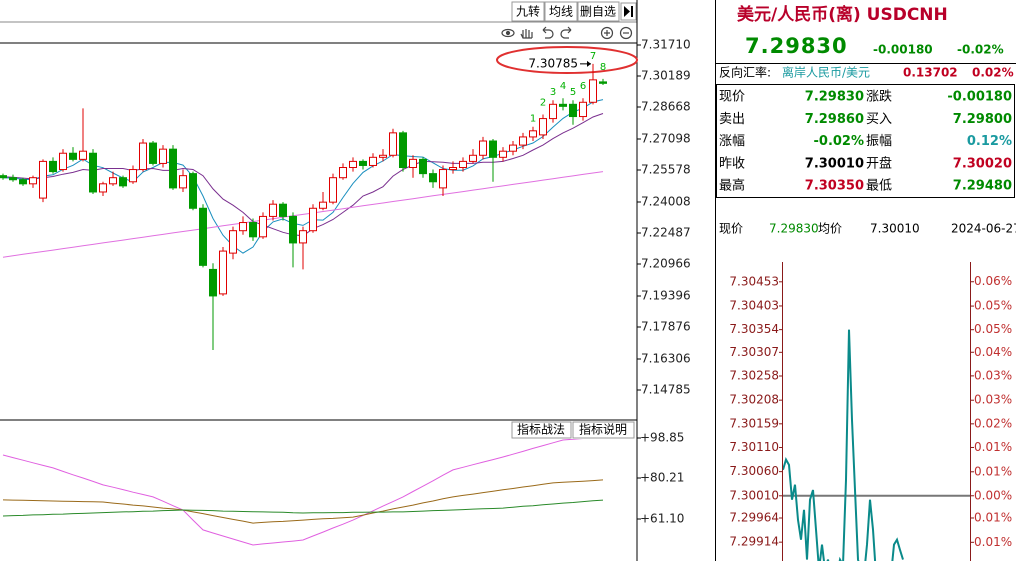  Describe the element at coordinates (993, 329) in the screenshot. I see `y2-tick-label: 0.05%` at that location.